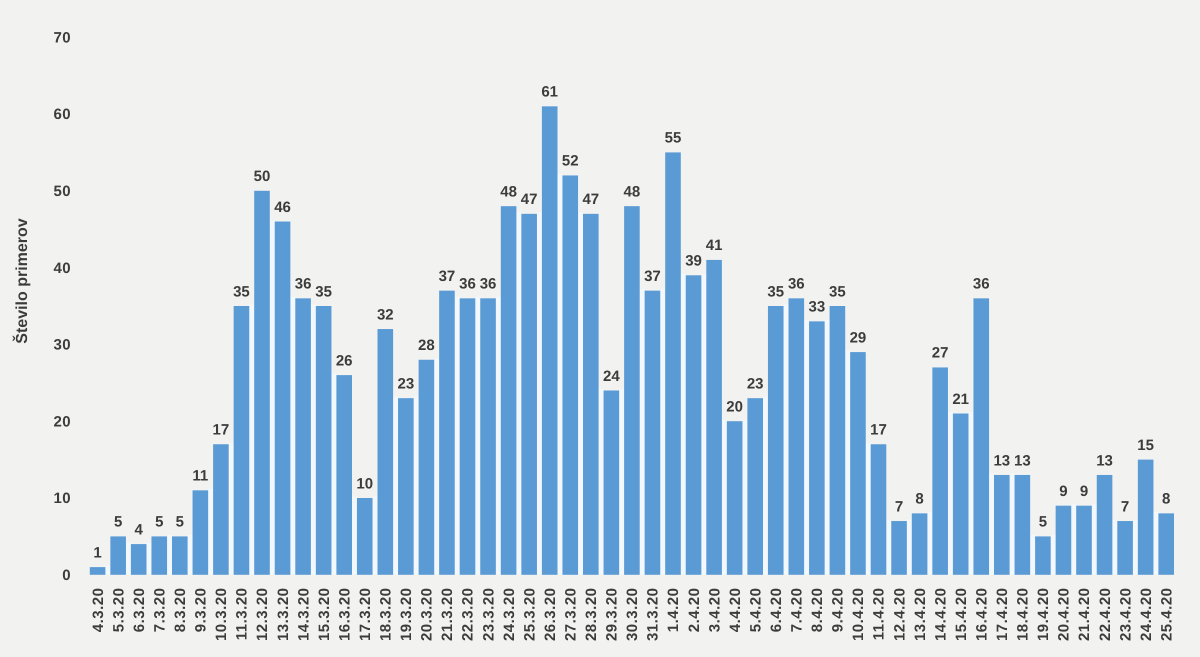 This screenshot has height=657, width=1200. What do you see at coordinates (365, 615) in the screenshot?
I see `svg-text: 17.3.20` at bounding box center [365, 615].